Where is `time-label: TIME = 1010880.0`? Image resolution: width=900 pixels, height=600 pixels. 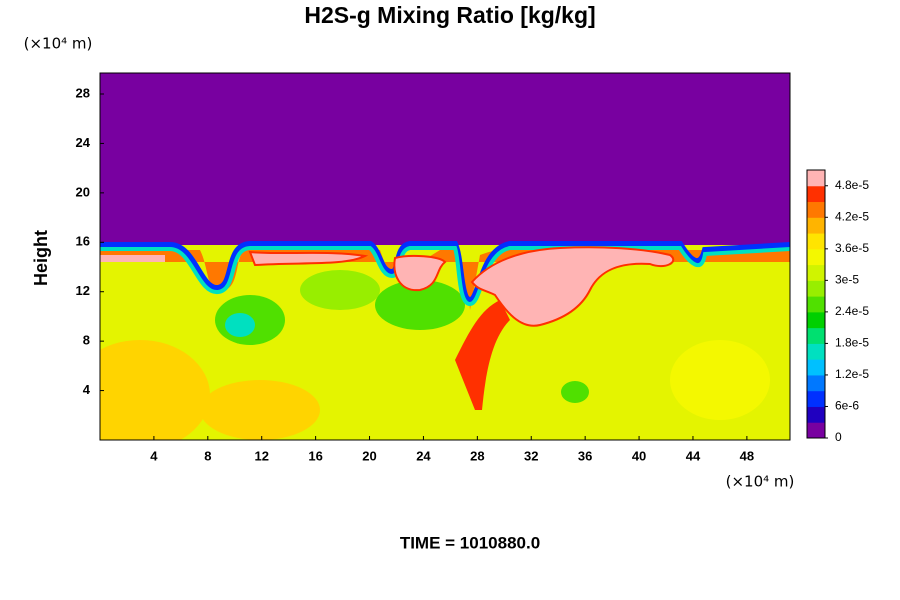 time-label: TIME = 1010880.0 is located at coordinates (470, 542).